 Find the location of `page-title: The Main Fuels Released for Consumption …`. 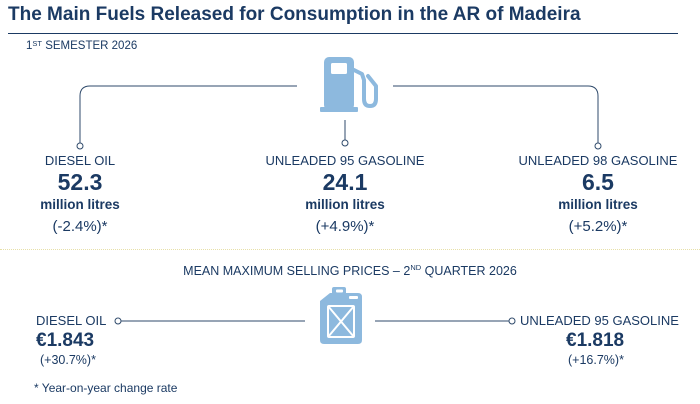

page-title: The Main Fuels Released for Consumption … is located at coordinates (294, 14).